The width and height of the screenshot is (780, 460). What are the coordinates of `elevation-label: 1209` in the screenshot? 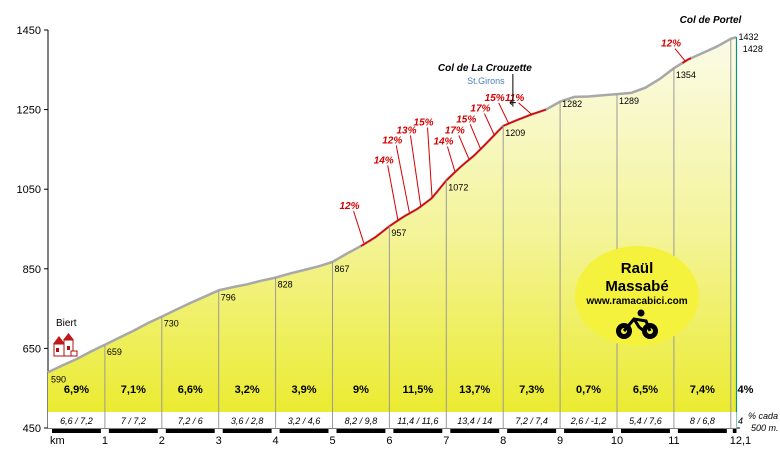 It's located at (515, 133).